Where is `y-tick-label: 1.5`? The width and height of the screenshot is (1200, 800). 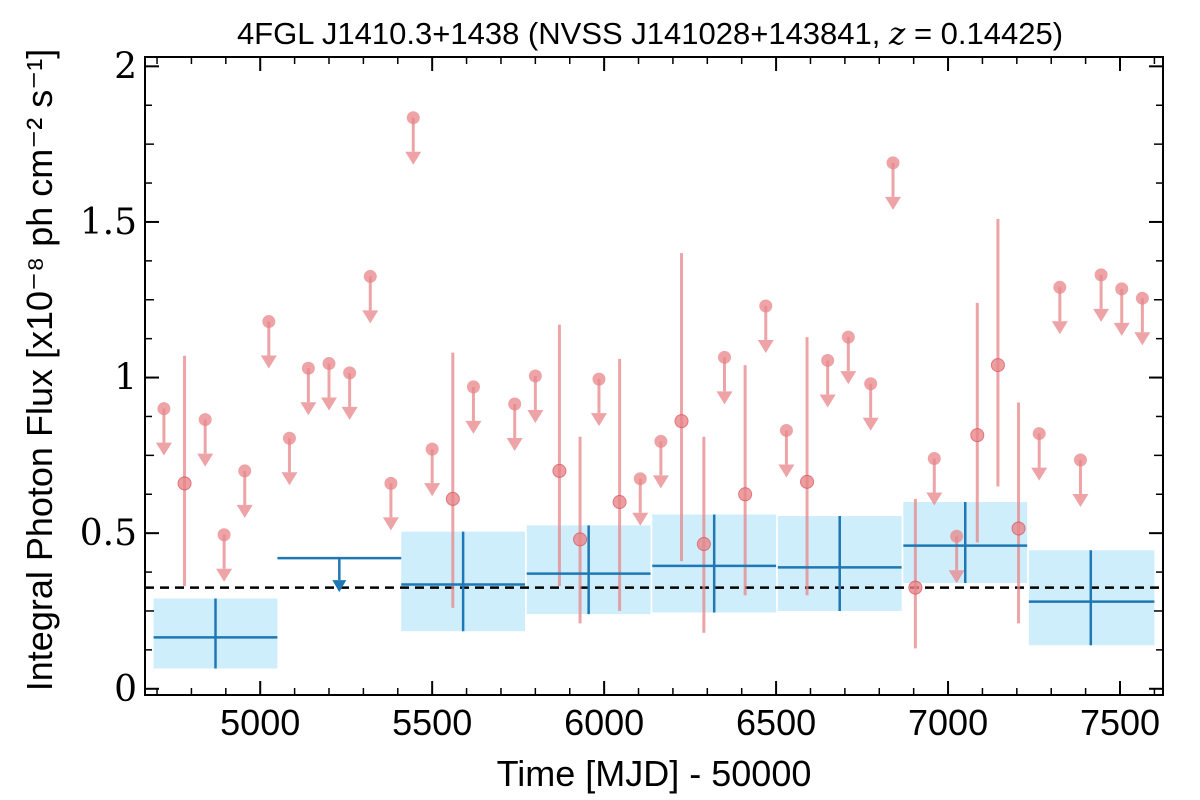
y-tick-label: 1.5 is located at coordinates (108, 222).